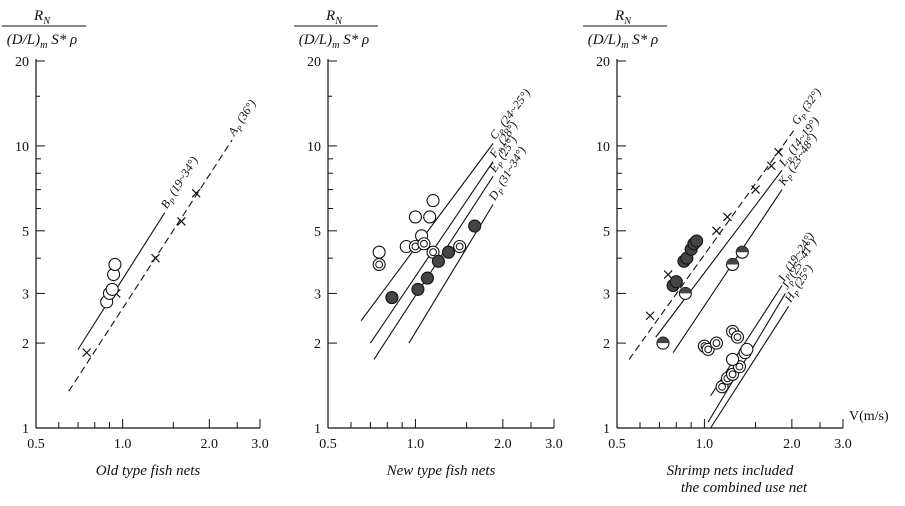  What do you see at coordinates (243, 118) in the screenshot?
I see `series-line-label: AP​ (36°)` at bounding box center [243, 118].